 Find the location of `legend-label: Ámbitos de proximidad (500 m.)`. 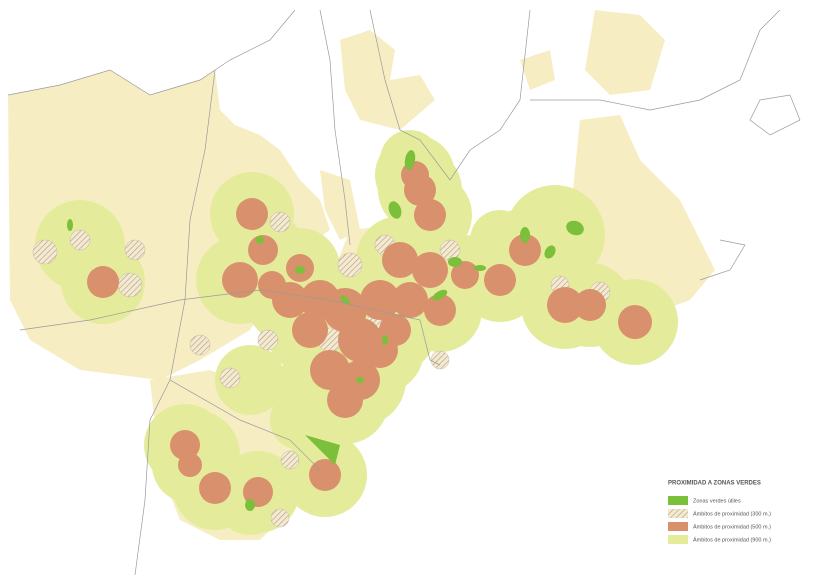

legend-label: Ámbitos de proximidad (500 m.) is located at coordinates (732, 526).